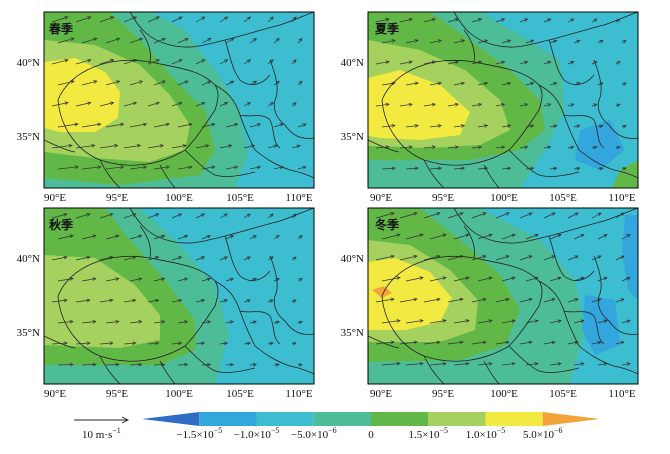 Image resolution: width=670 pixels, height=454 pixels. I want to click on x-tick-label: 105°E, so click(563, 394).